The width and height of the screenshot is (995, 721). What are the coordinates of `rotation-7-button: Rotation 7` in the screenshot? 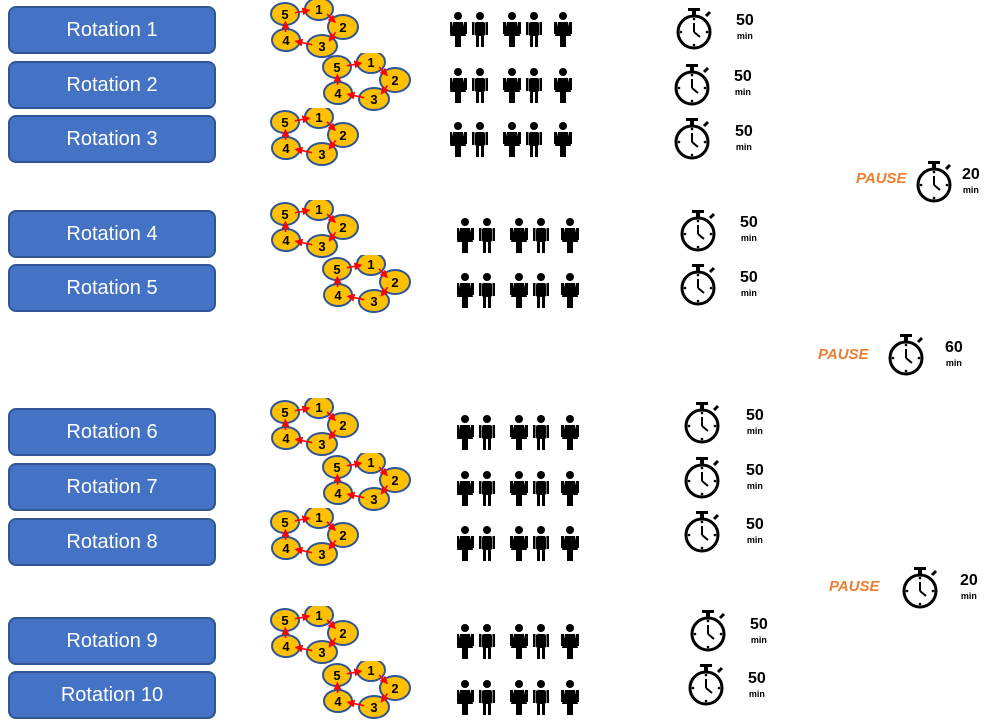 It's located at (112, 487).